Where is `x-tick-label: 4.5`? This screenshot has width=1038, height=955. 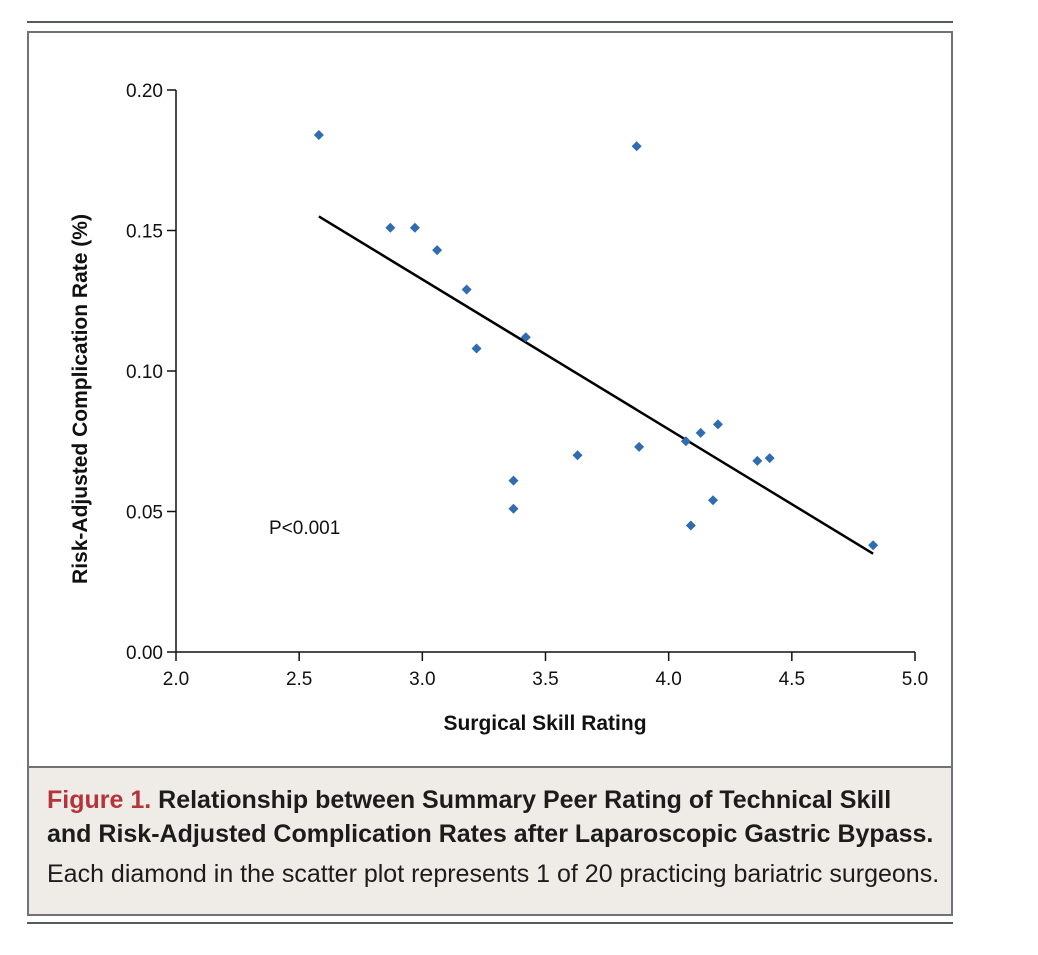 x-tick-label: 4.5 is located at coordinates (792, 679).